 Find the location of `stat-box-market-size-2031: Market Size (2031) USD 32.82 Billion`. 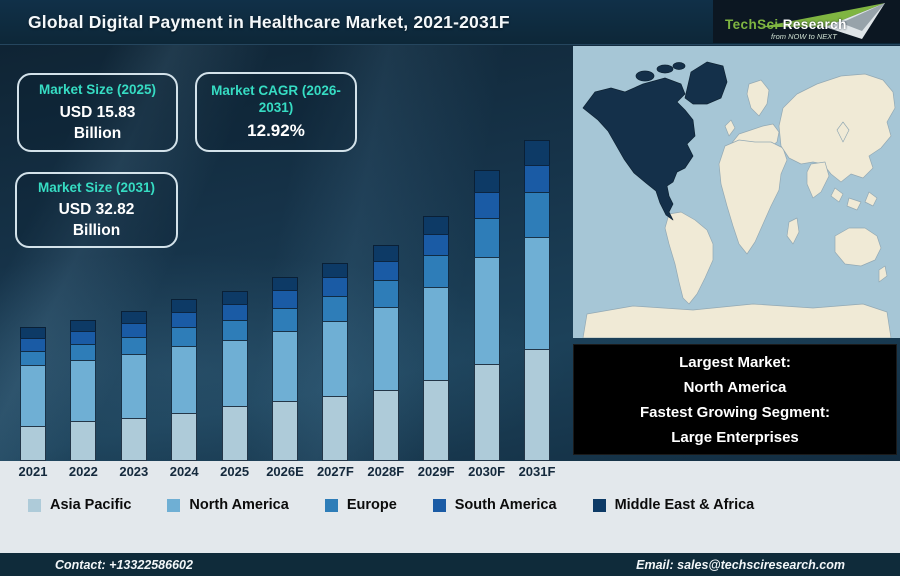

stat-box-market-size-2031: Market Size (2031) USD 32.82 Billion is located at coordinates (96, 210).